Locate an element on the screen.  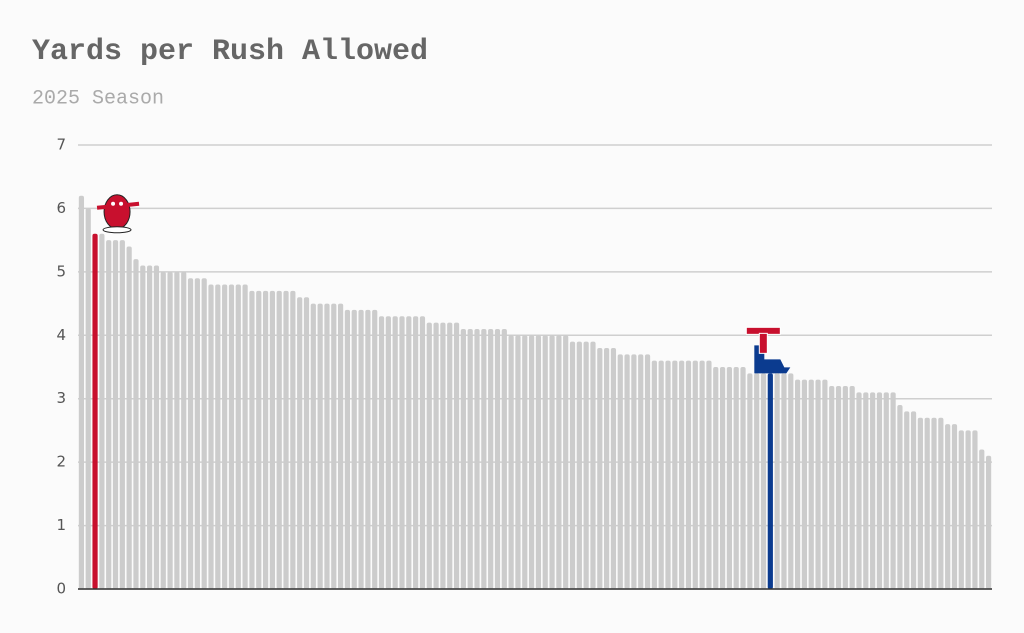
logo-arm is located at coordinates (118, 205).